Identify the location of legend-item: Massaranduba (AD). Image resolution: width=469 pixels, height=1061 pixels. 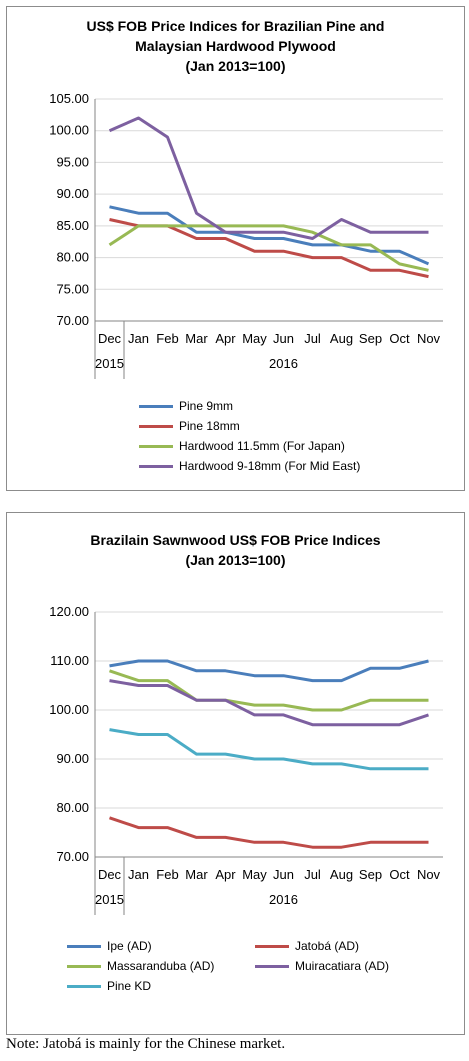
(140, 966).